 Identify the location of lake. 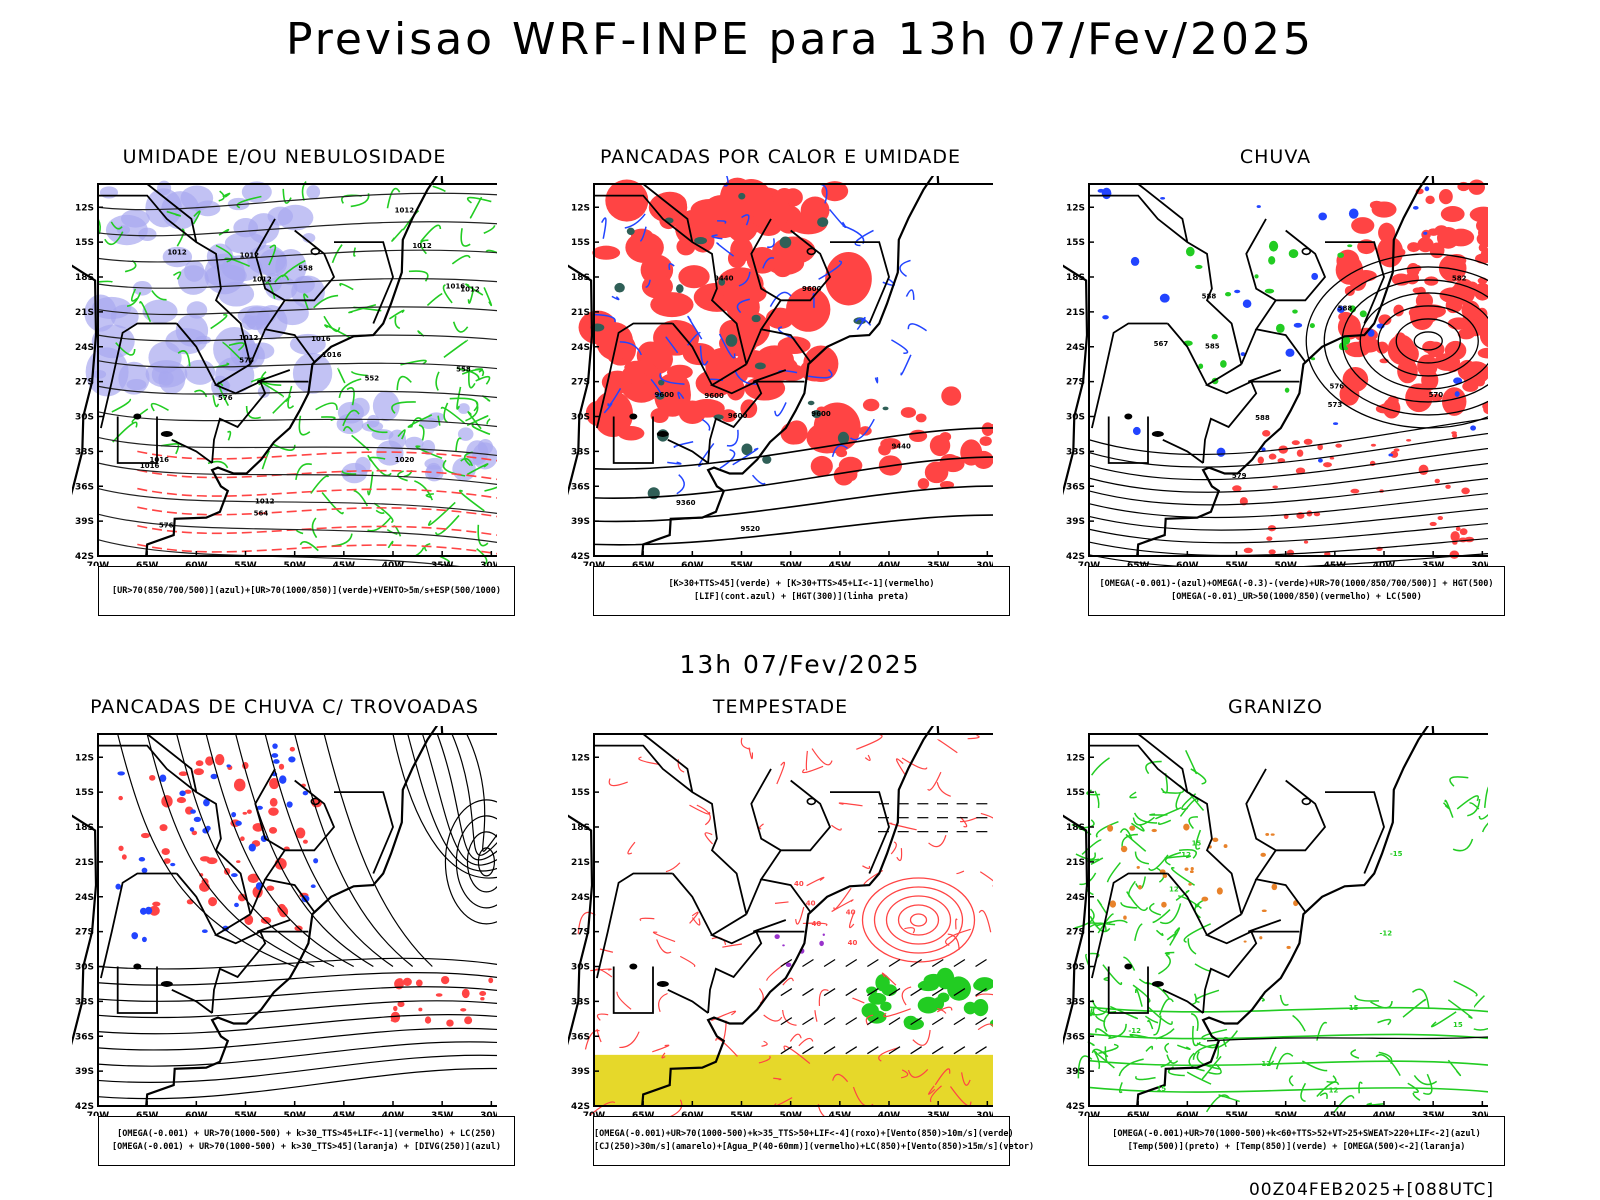
(1306, 801).